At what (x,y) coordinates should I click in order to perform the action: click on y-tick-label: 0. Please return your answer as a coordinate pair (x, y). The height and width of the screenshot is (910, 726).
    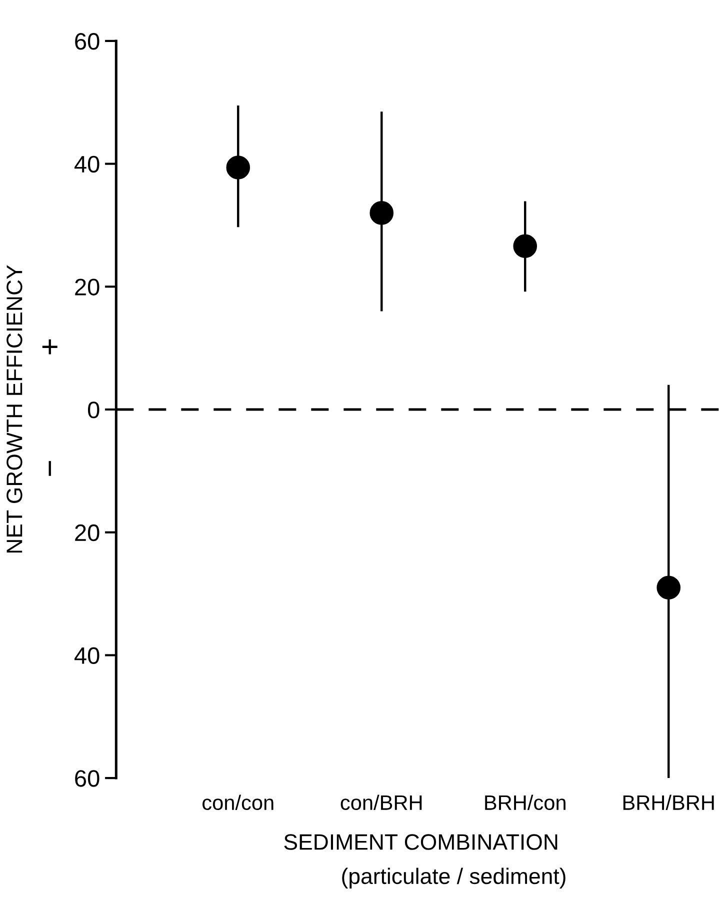
    Looking at the image, I should click on (94, 410).